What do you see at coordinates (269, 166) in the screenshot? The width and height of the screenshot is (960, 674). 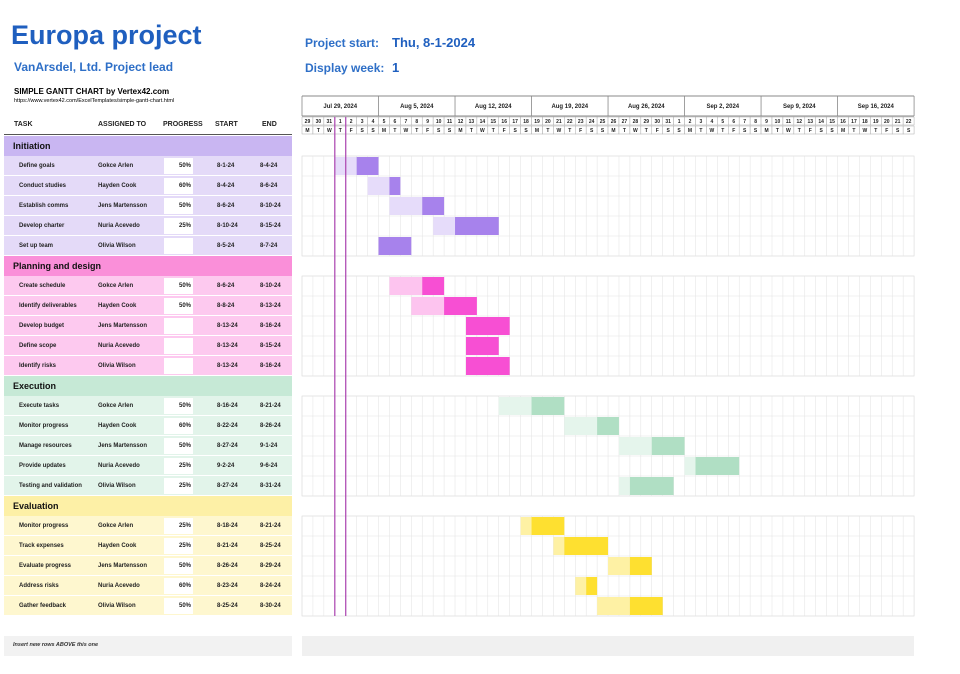 I see `task-end: 8-4-24` at bounding box center [269, 166].